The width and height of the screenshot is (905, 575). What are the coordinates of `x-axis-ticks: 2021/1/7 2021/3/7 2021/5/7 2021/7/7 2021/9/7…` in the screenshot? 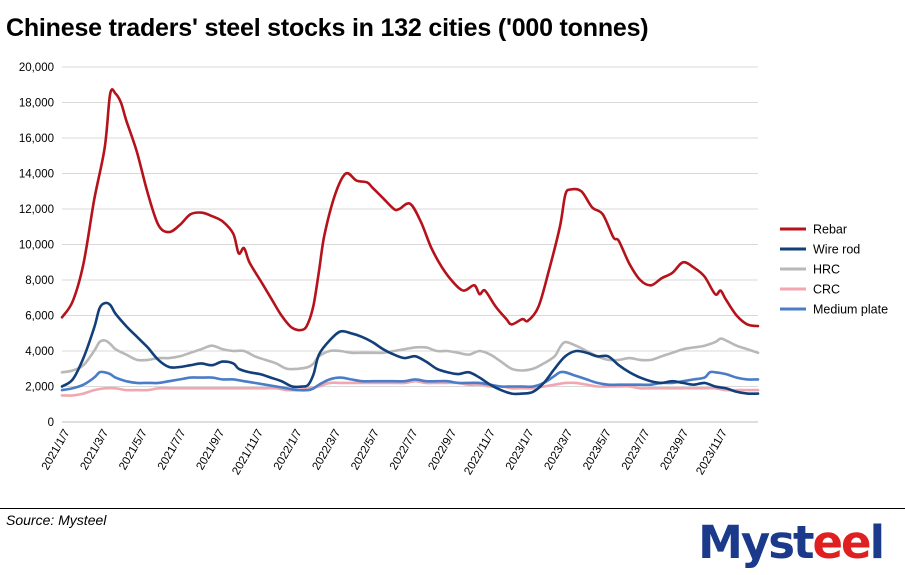 It's located at (385, 453).